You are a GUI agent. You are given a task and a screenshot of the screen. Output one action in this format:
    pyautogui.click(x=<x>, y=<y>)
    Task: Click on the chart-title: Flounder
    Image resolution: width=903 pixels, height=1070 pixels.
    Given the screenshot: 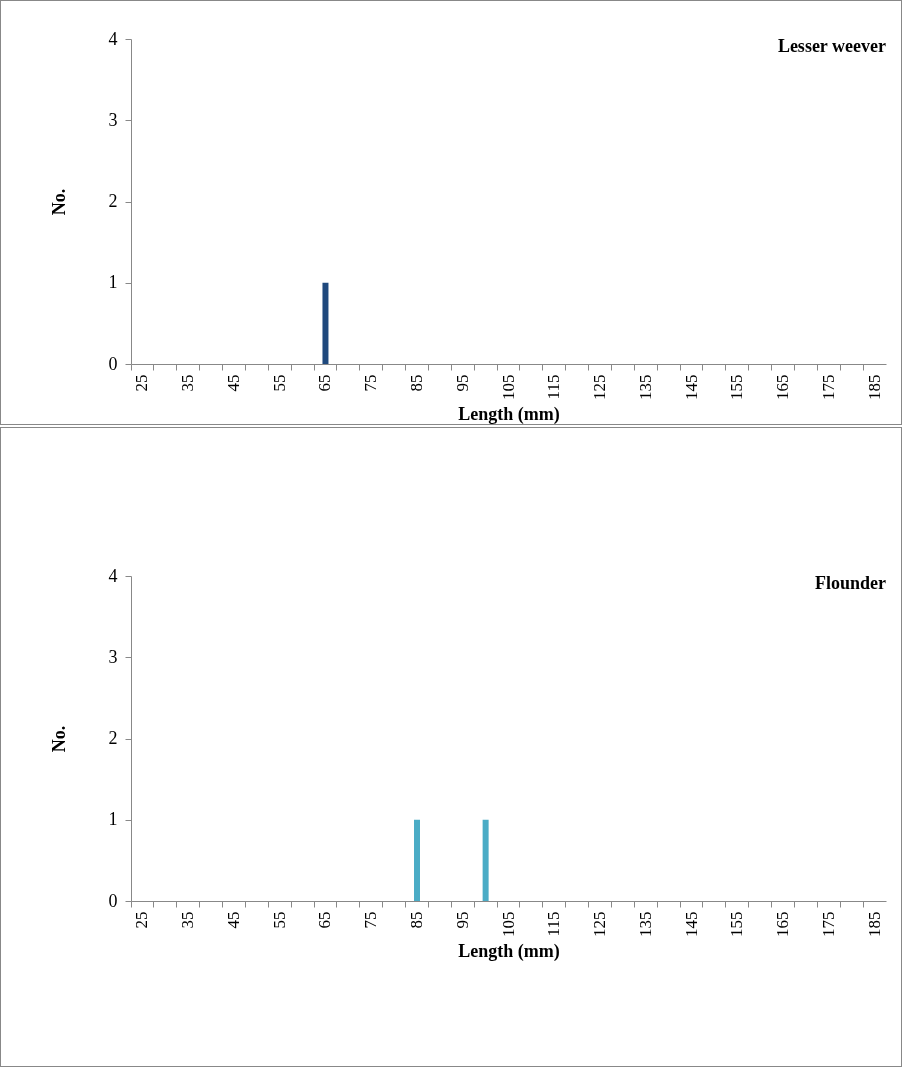 What is the action you would take?
    pyautogui.click(x=850, y=583)
    